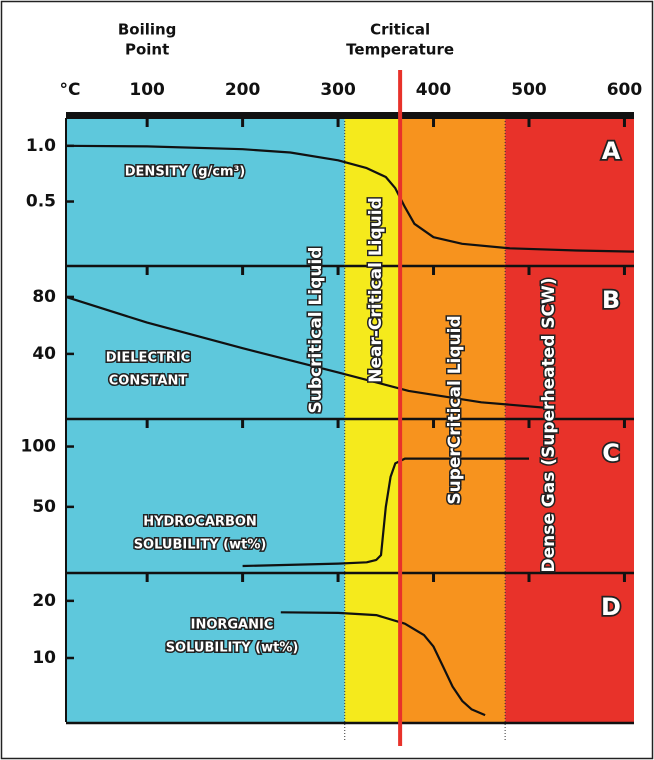  I want to click on x-axis-label: °C, so click(70, 90).